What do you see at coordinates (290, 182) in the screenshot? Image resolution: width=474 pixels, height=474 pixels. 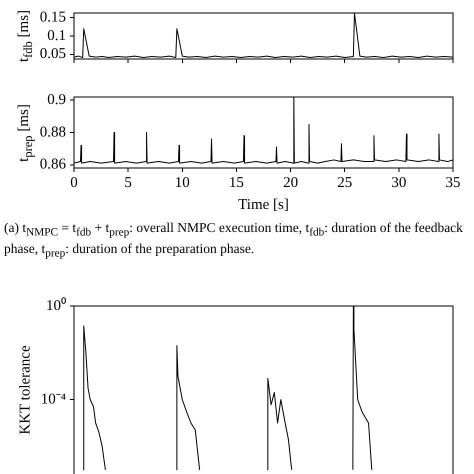 I see `x-tick-label: 20` at bounding box center [290, 182].